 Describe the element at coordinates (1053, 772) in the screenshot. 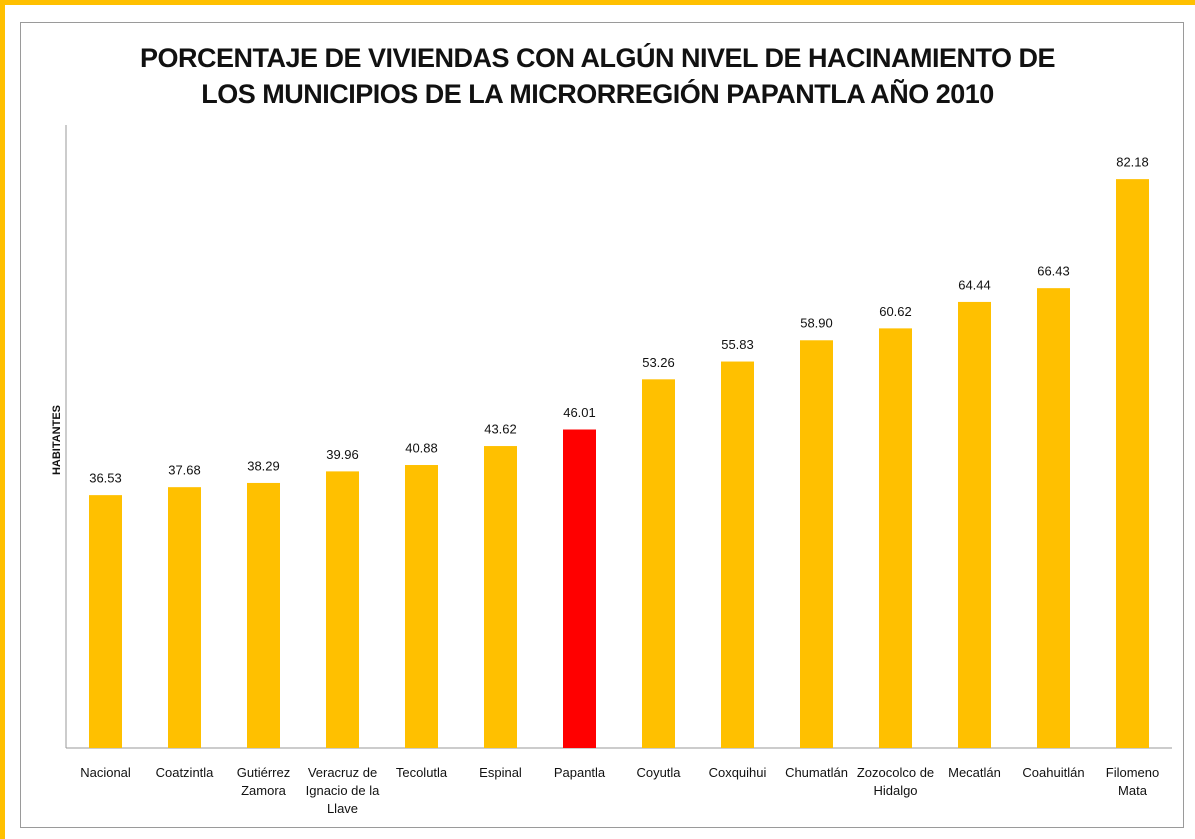

I see `x-tick-label: Coahuitlán` at that location.